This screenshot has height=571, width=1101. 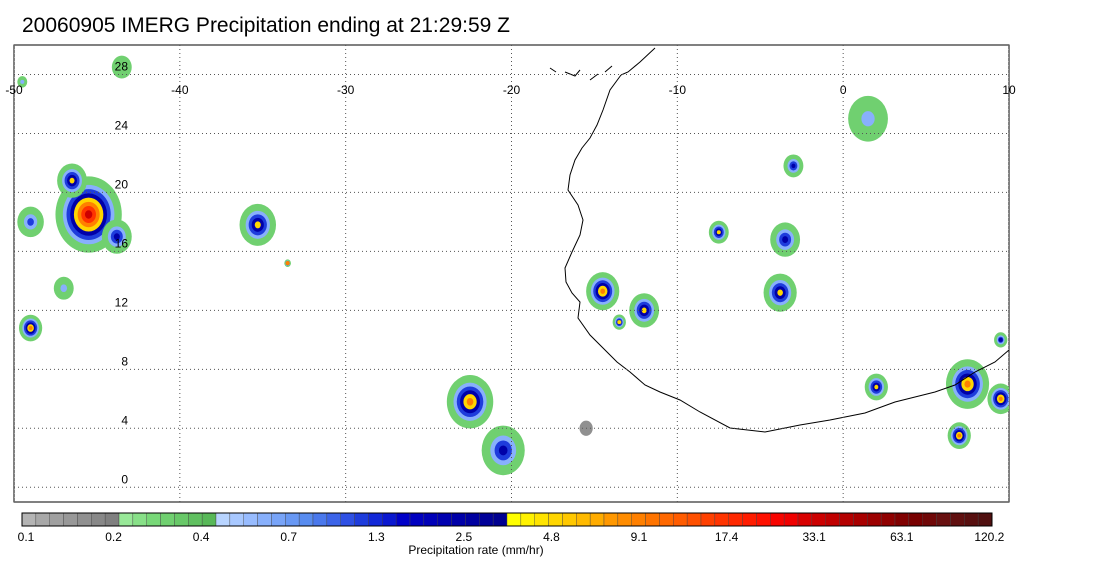 I want to click on storm-cell-senegal-coast, so click(x=603, y=291).